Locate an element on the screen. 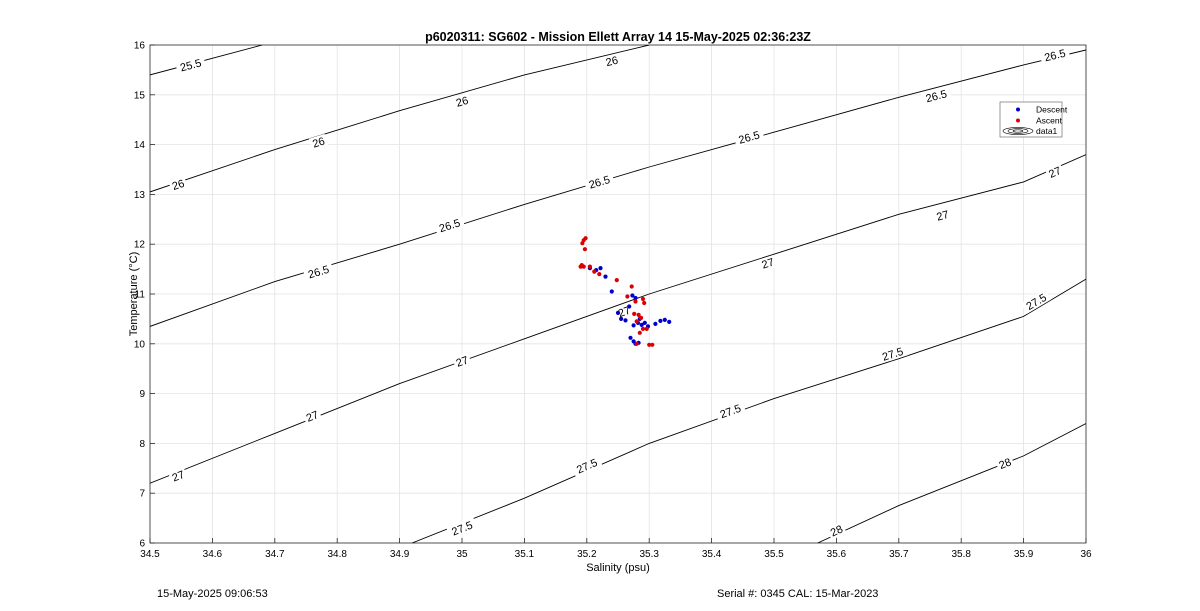 This screenshot has height=611, width=1200. x-tick-label: 36 is located at coordinates (1086, 554).